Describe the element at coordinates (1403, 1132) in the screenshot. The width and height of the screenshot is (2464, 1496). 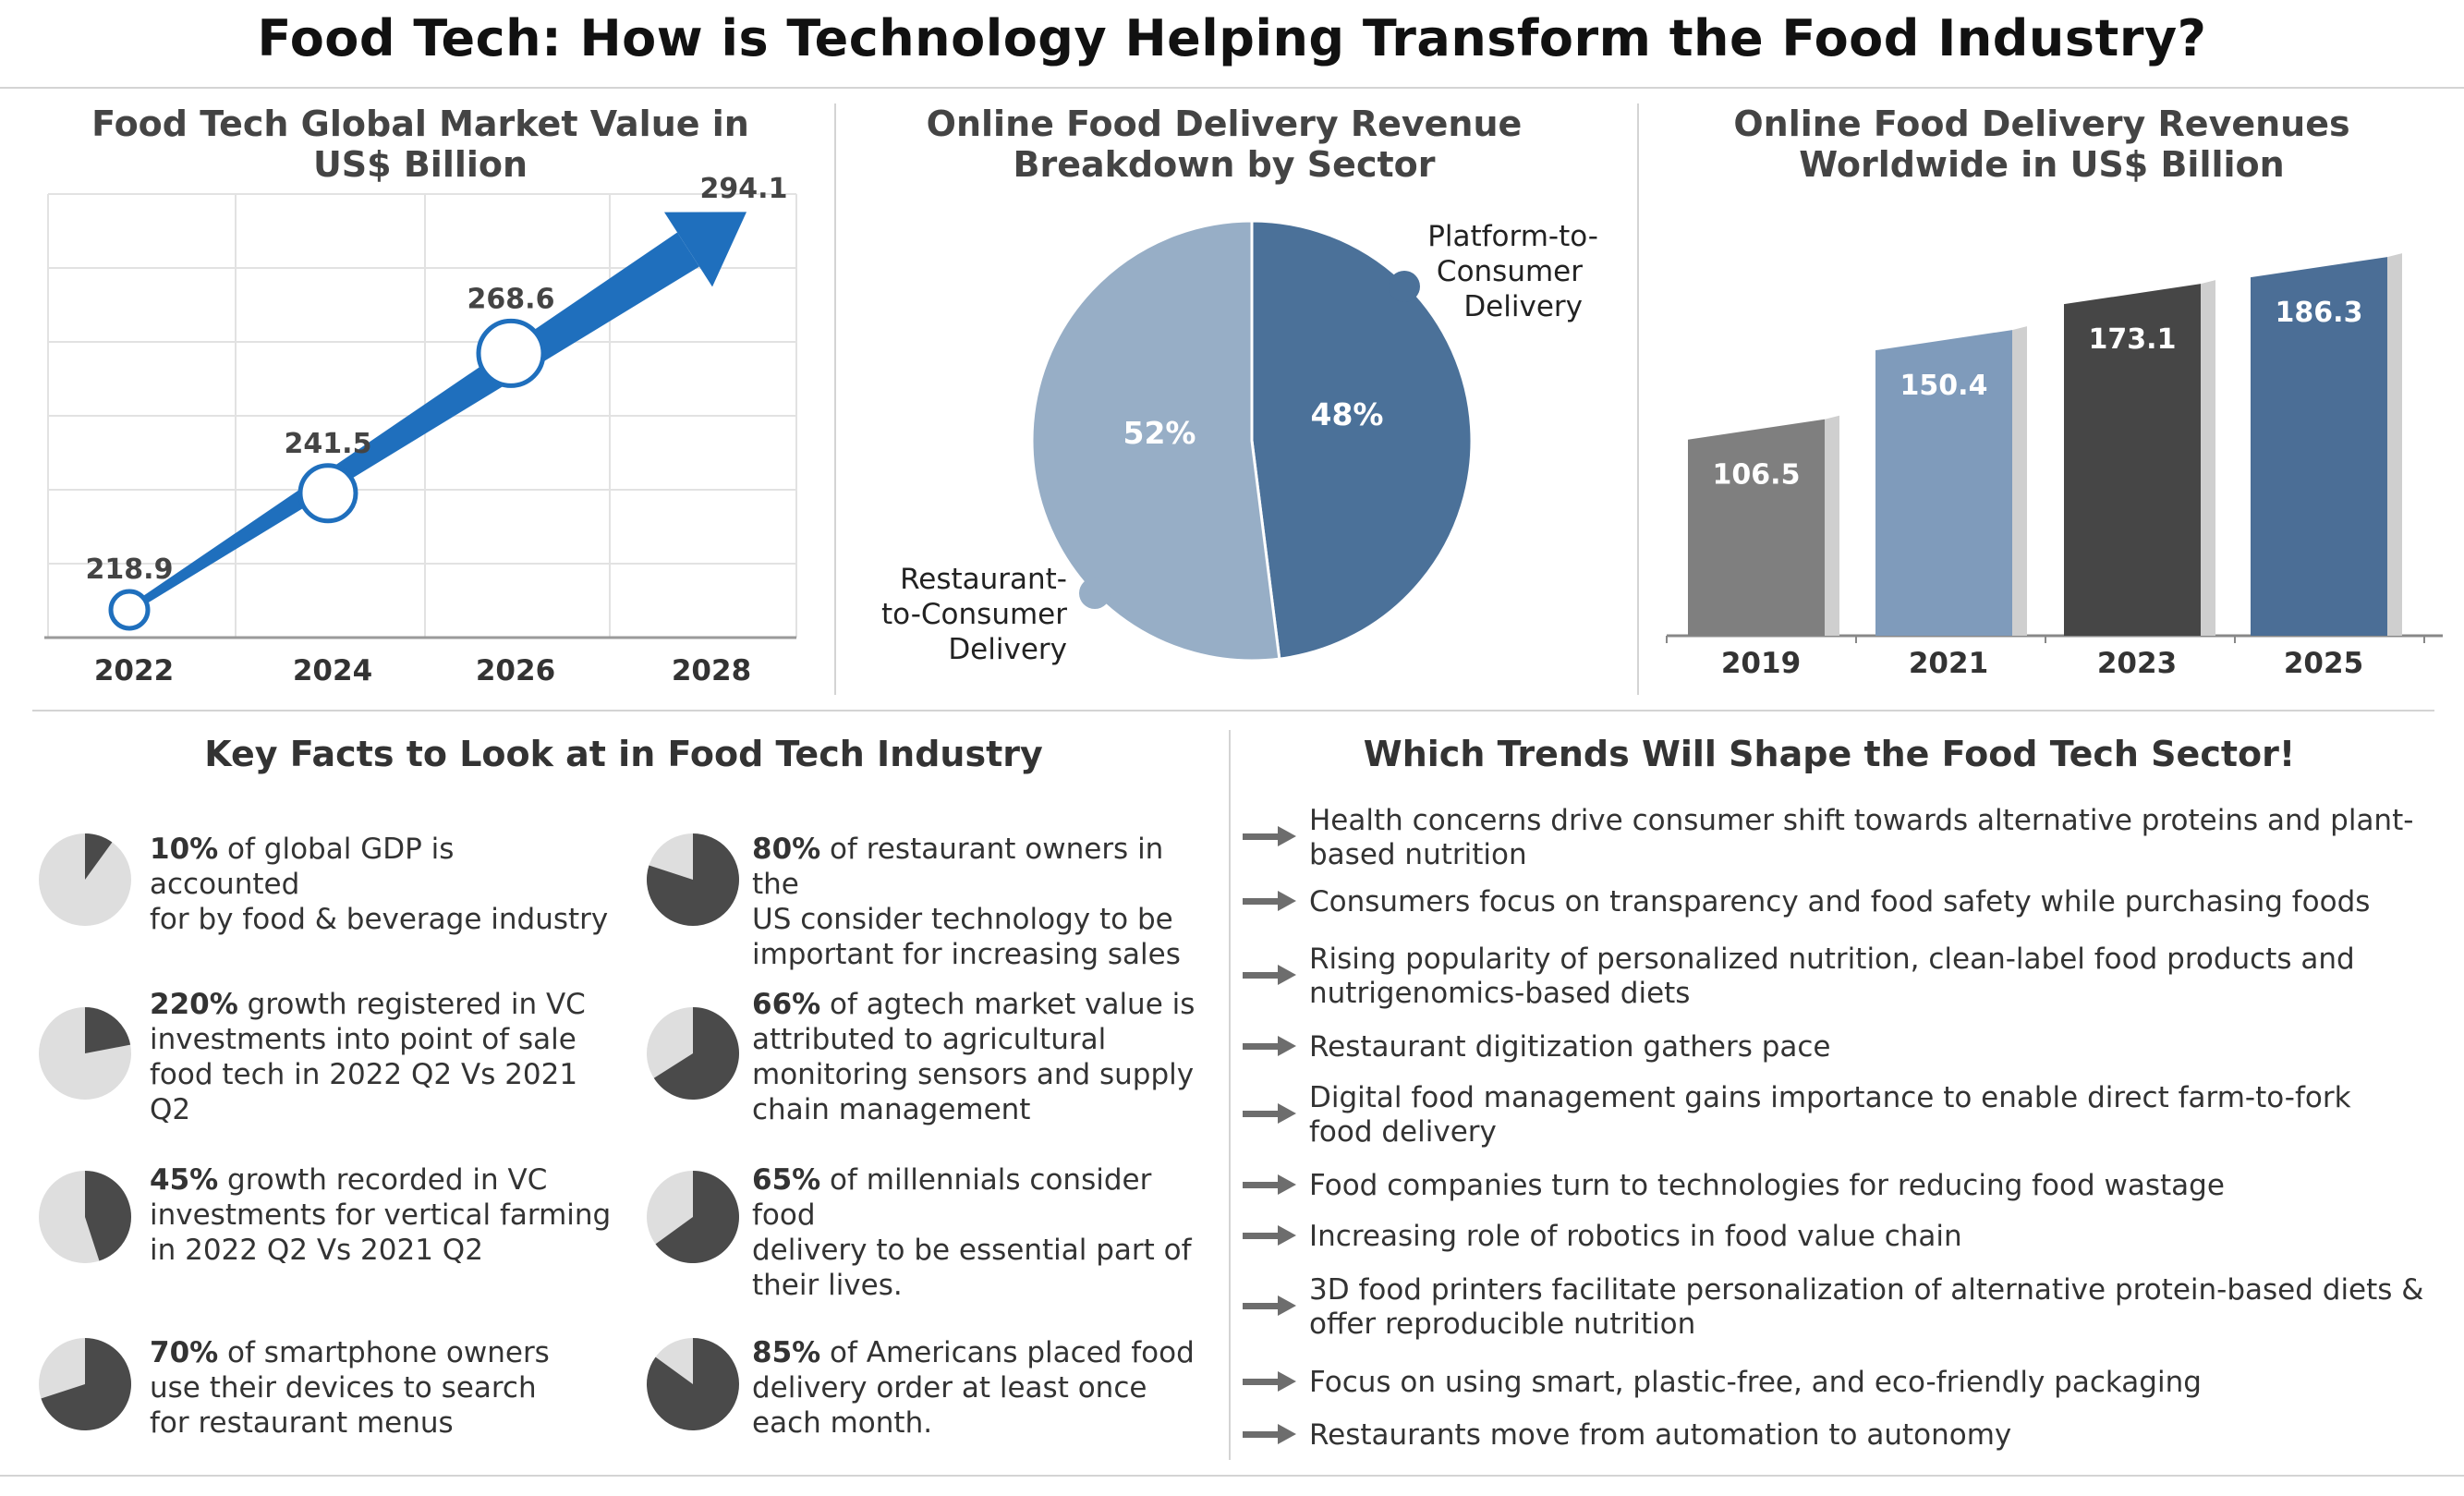
I see `trend-line: food delivery` at that location.